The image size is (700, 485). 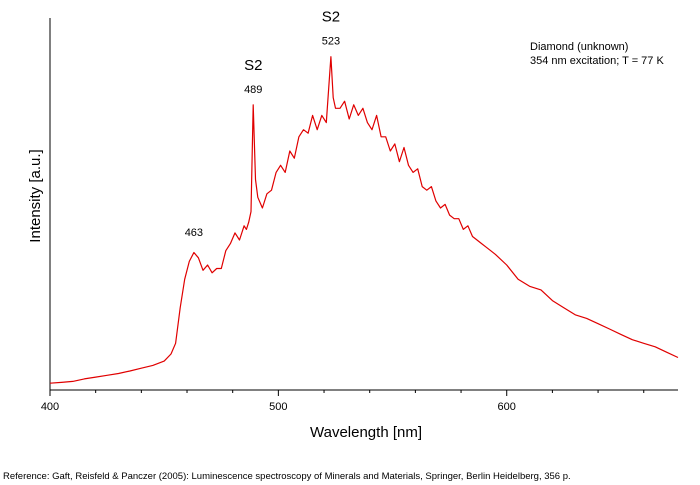 What do you see at coordinates (366, 432) in the screenshot?
I see `x-axis-title: Wavelength [nm]` at bounding box center [366, 432].